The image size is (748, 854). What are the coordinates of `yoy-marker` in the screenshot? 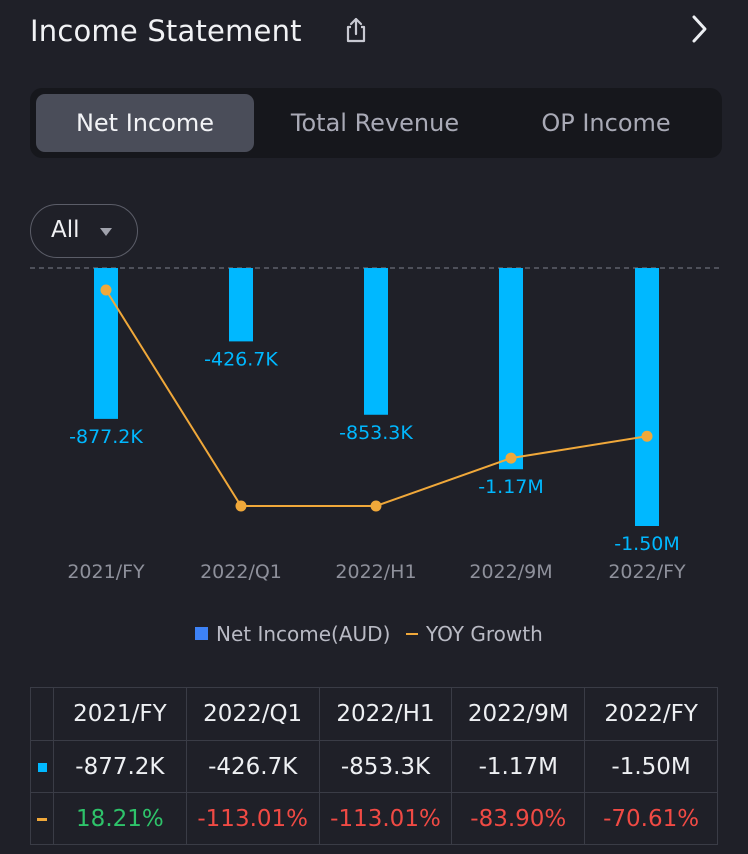 It's located at (42, 818).